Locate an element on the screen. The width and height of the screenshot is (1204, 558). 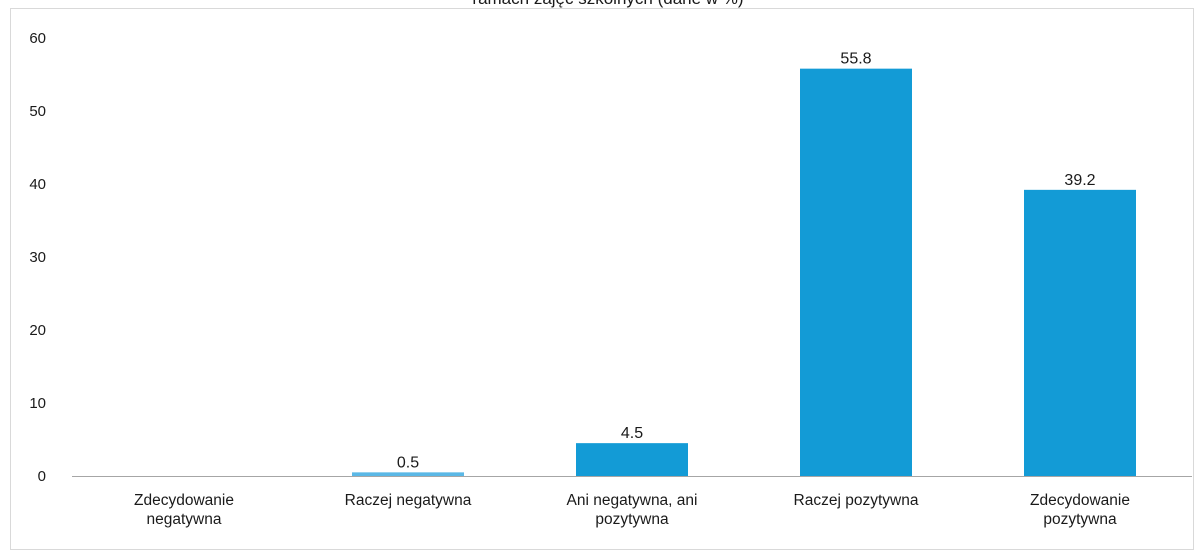
data-label: 0.5 is located at coordinates (408, 462).